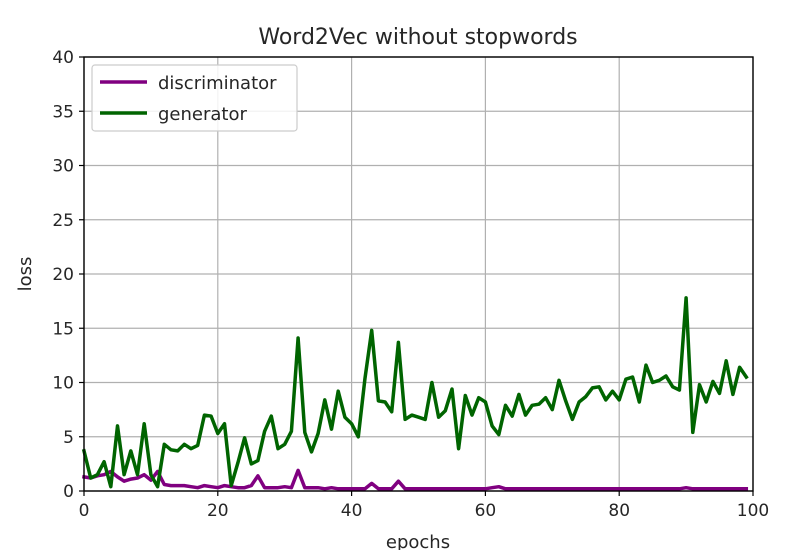  I want to click on legend: discriminator generator, so click(194, 98).